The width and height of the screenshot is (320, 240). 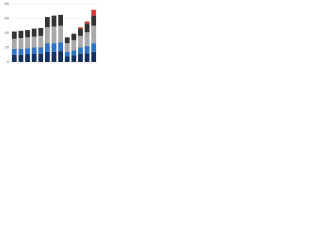 I want to click on y-tick-label: 80, so click(x=7, y=3).